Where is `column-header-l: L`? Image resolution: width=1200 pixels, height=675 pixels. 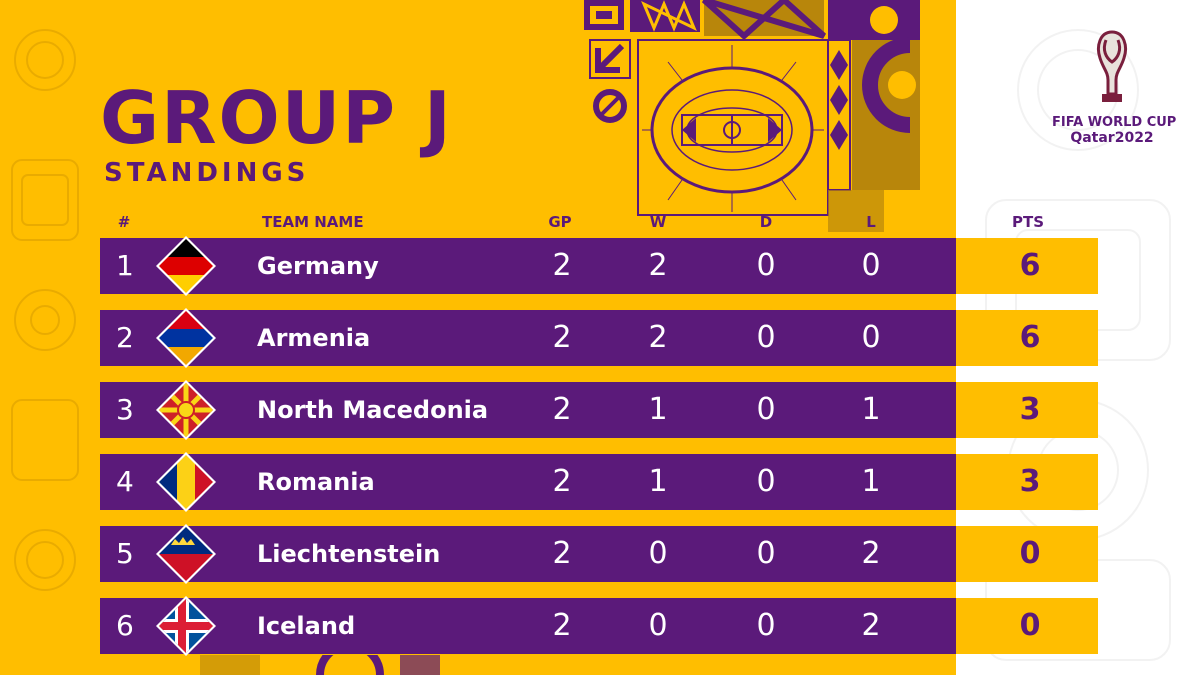 column-header-l: L is located at coordinates (871, 222).